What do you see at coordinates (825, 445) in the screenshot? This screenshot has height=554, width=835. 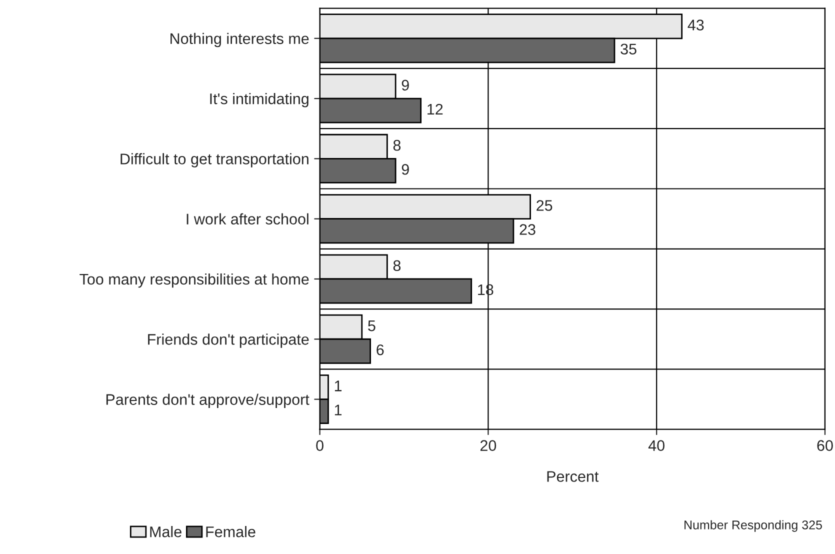 I see `x-tick-label: 60` at bounding box center [825, 445].